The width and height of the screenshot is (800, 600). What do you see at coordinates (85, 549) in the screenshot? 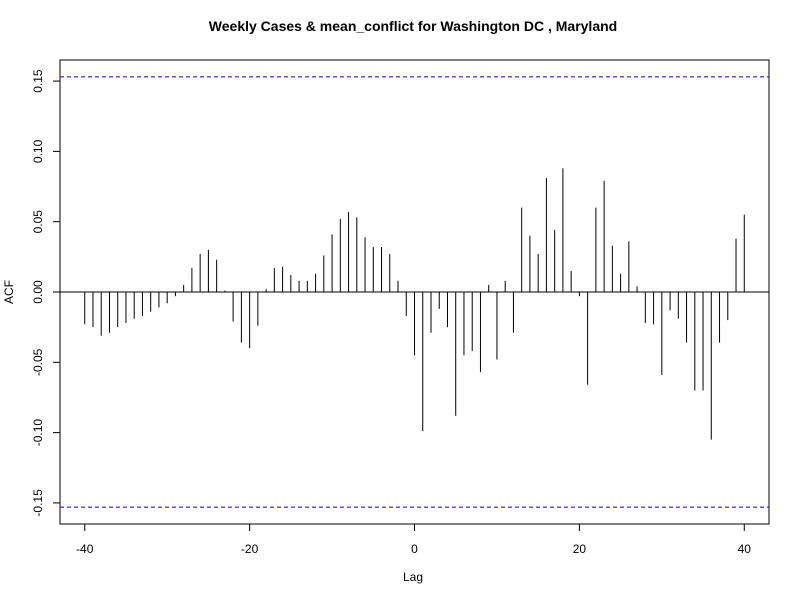
I see `x-tick-label: -40` at bounding box center [85, 549].